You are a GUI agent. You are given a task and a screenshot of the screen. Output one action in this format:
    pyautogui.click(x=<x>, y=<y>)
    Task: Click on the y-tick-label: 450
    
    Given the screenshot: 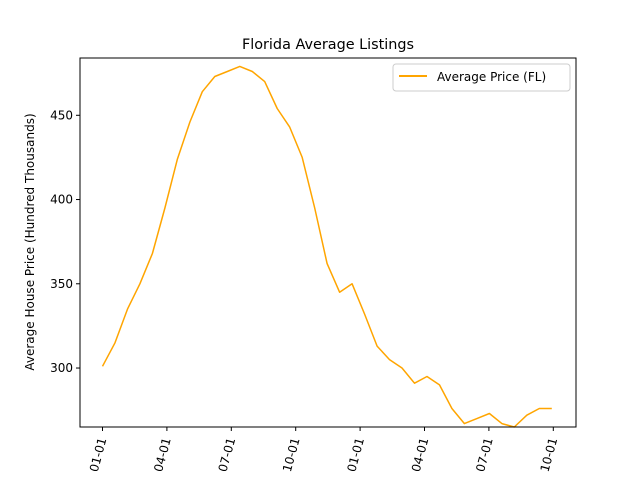 What is the action you would take?
    pyautogui.click(x=61, y=115)
    